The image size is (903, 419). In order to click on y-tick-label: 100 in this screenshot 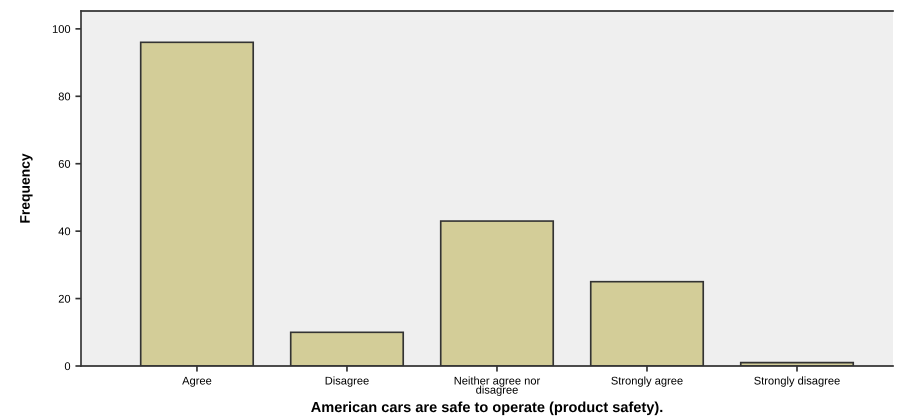, I will do `click(61, 29)`.